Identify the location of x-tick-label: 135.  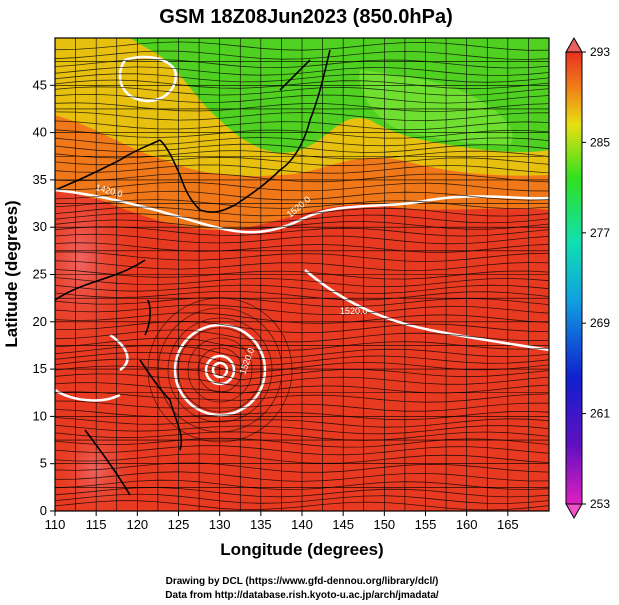
(261, 524).